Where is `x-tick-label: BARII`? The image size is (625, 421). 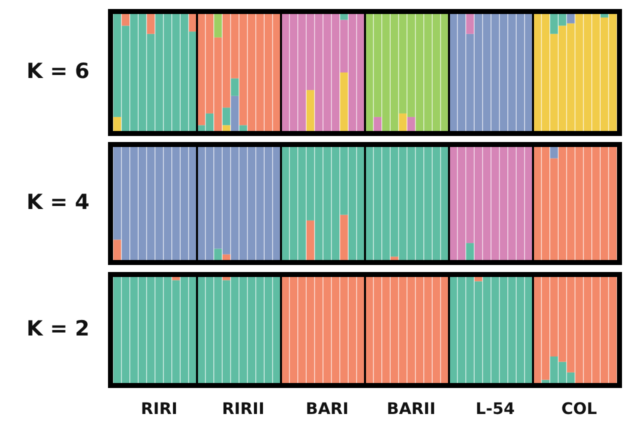 x-tick-label: BARII is located at coordinates (411, 408).